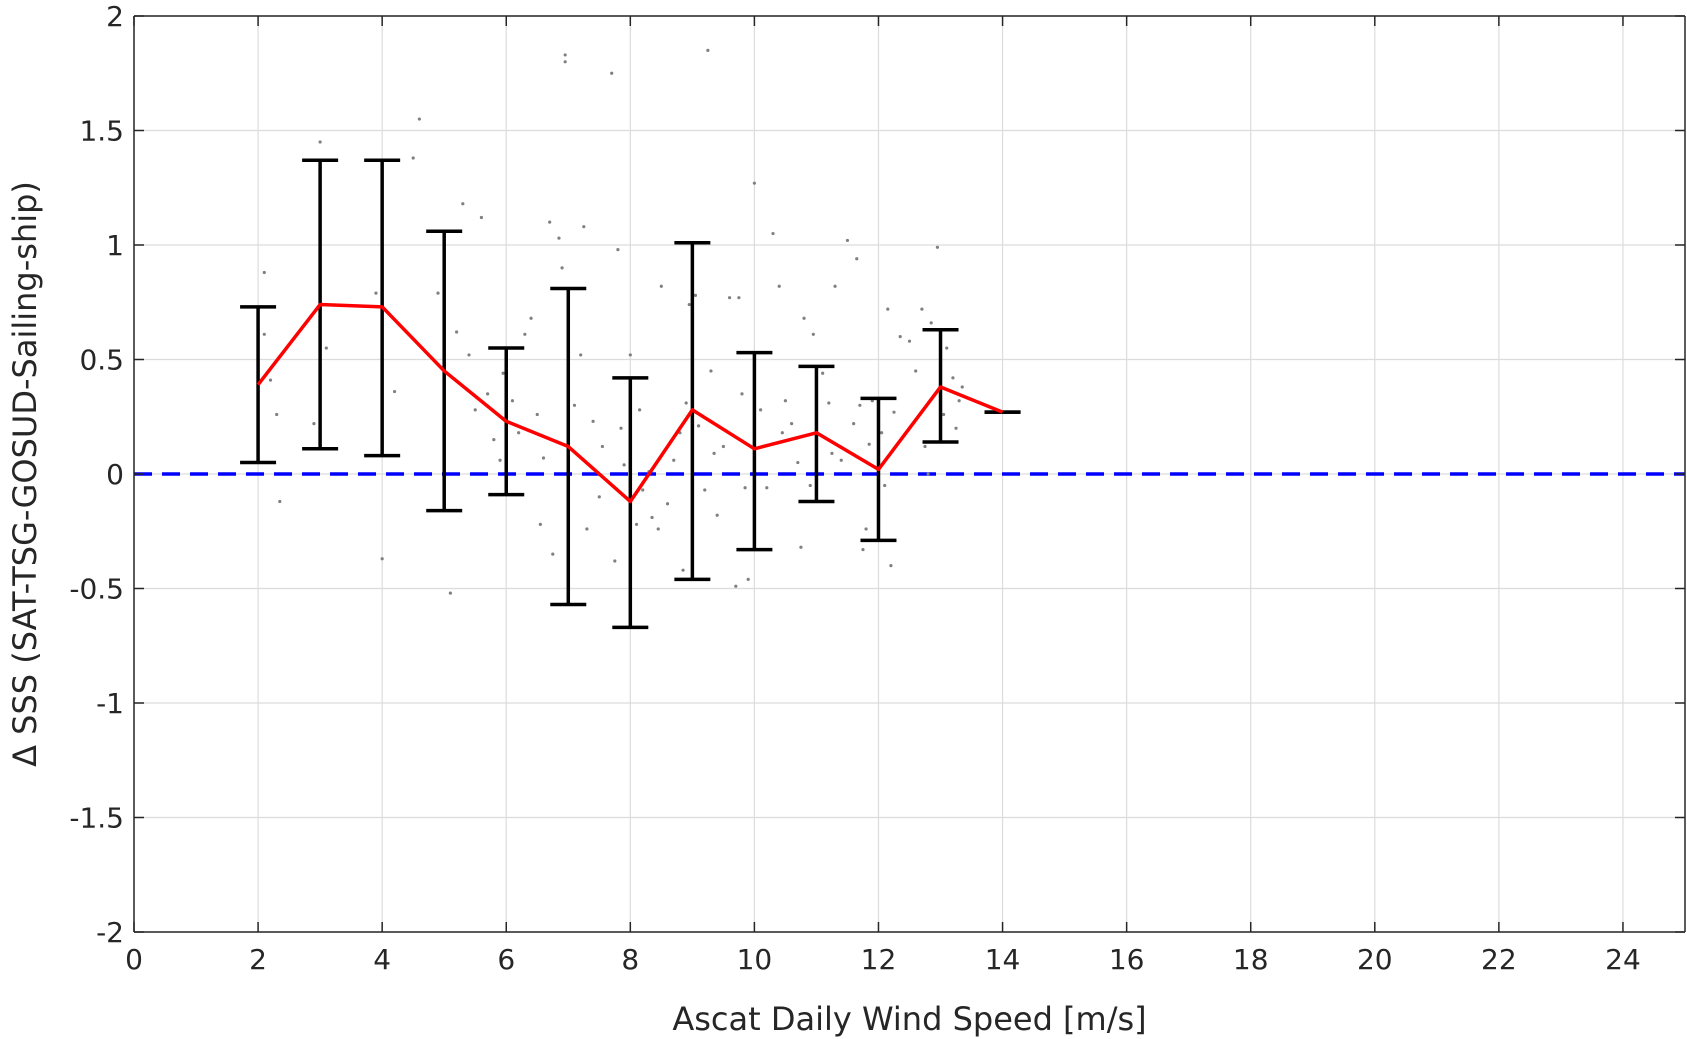  Describe the element at coordinates (134, 959) in the screenshot. I see `x-tick-label-0: 0` at that location.